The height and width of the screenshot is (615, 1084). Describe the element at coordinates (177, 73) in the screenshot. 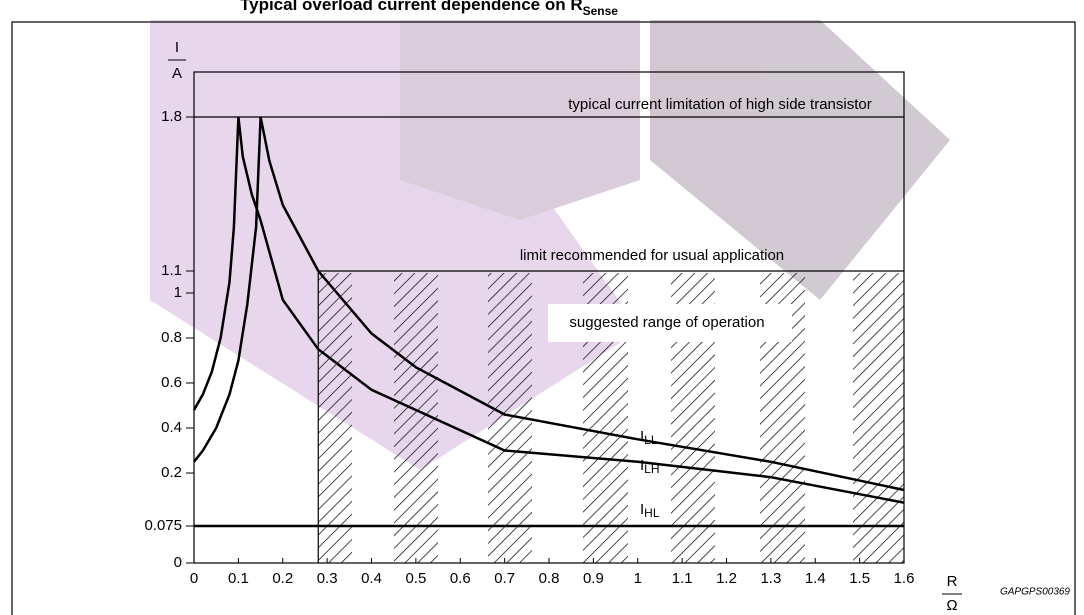

I see `y-axis-unit: A` at that location.